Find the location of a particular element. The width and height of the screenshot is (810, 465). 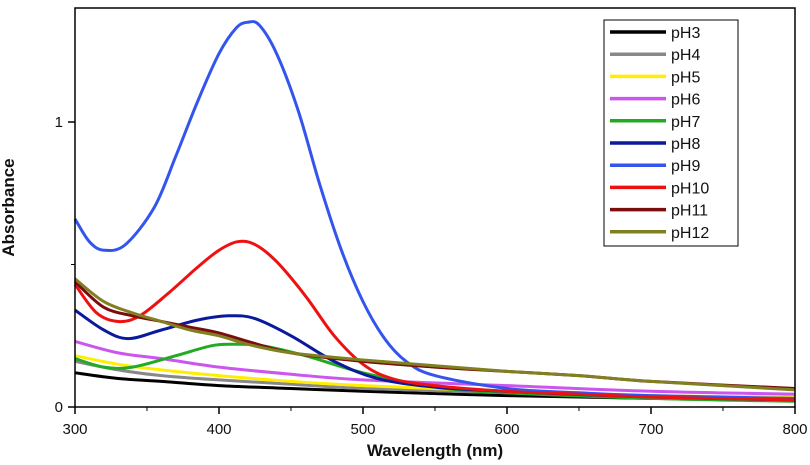

legend-label-ph12: pH12 is located at coordinates (690, 233).